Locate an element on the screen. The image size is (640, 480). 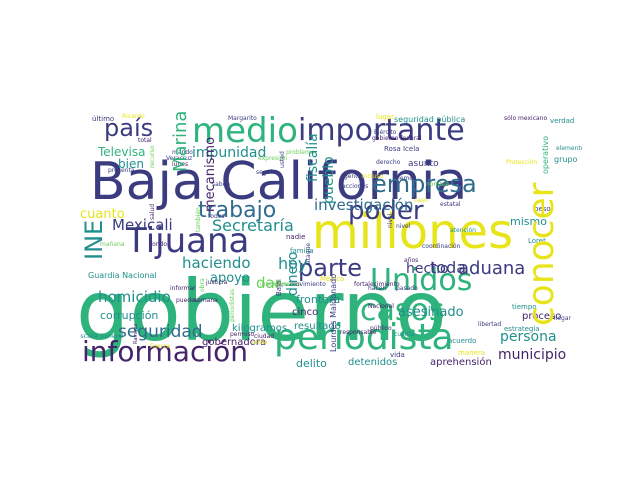
word-lunes: lunes is located at coordinates (180, 164).